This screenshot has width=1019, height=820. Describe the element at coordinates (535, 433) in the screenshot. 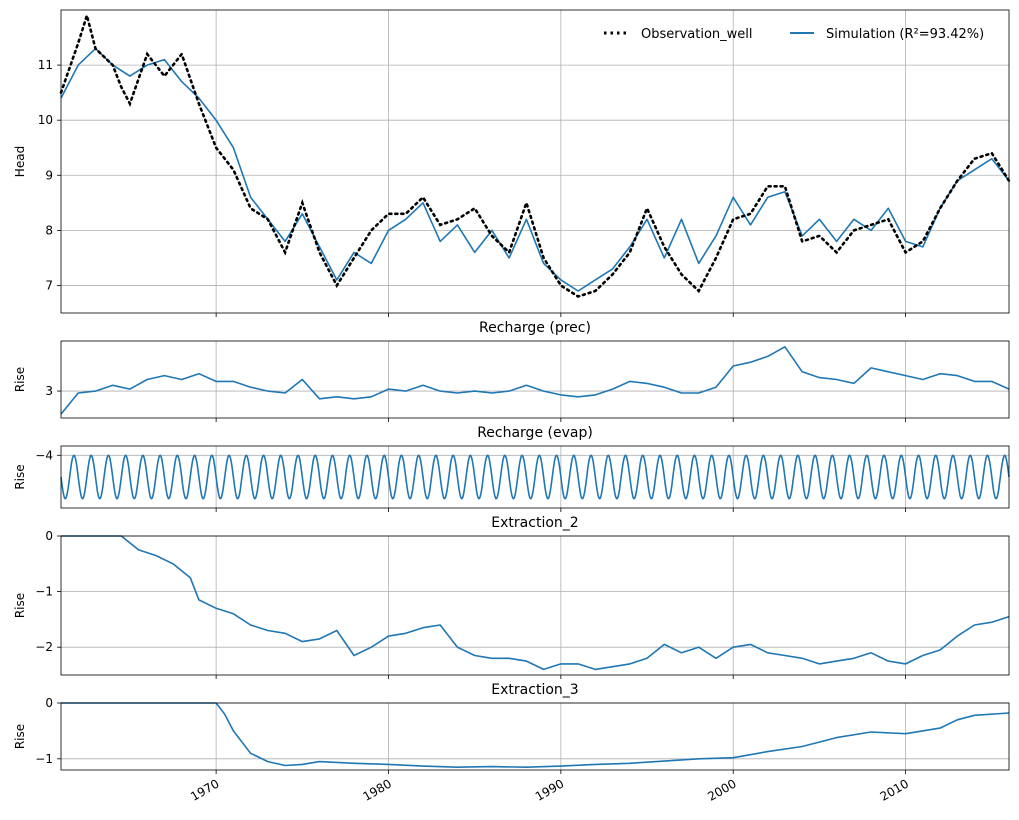

I see `panel-title: Recharge (evap)` at that location.